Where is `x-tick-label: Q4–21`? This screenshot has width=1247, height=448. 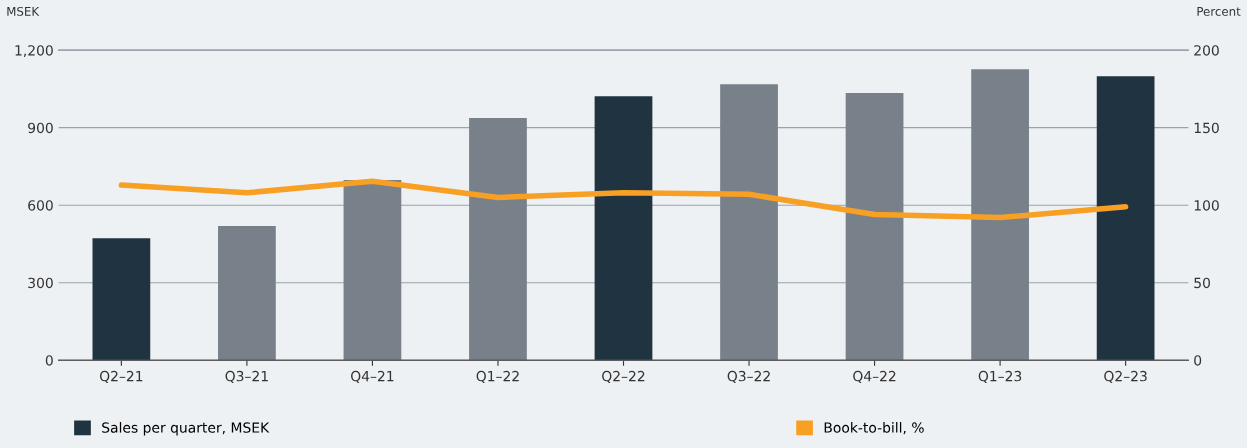 x-tick-label: Q4–21 is located at coordinates (372, 376).